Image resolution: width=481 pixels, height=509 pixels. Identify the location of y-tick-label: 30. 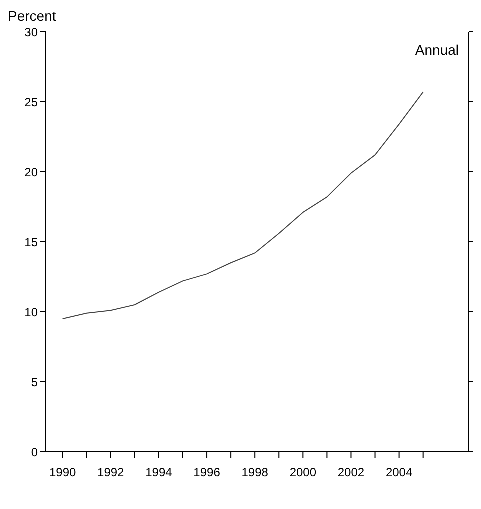
(31, 32).